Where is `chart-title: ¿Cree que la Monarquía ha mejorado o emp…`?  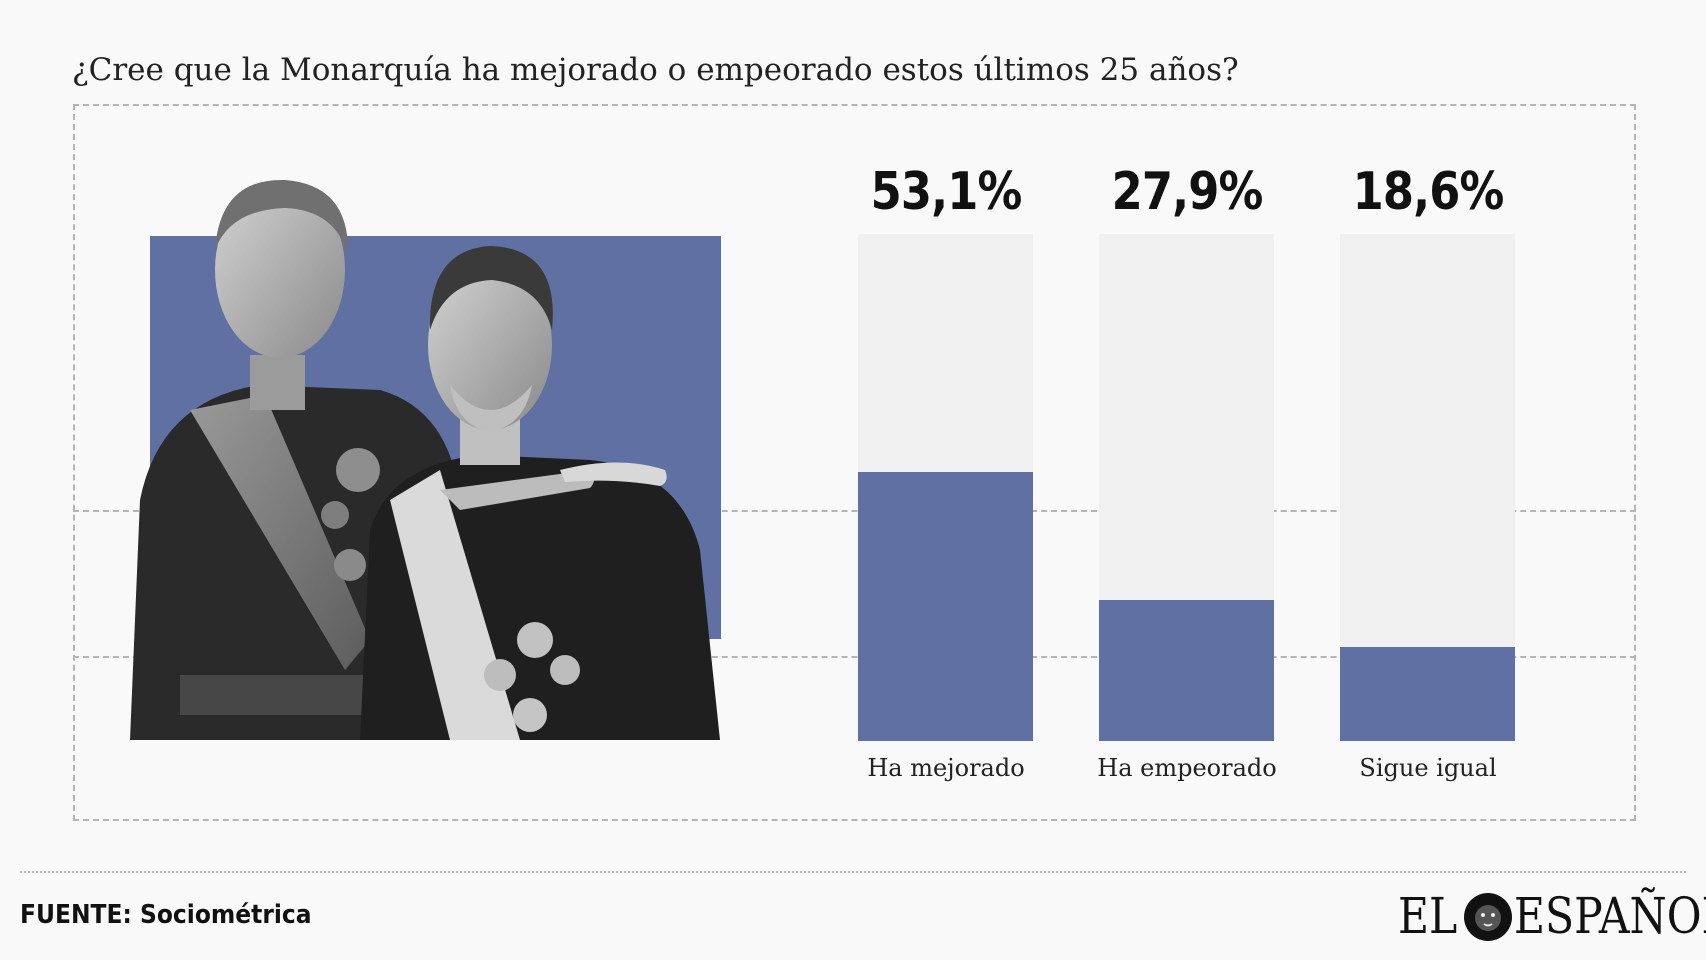 chart-title: ¿Cree que la Monarquía ha mejorado o emp… is located at coordinates (655, 70).